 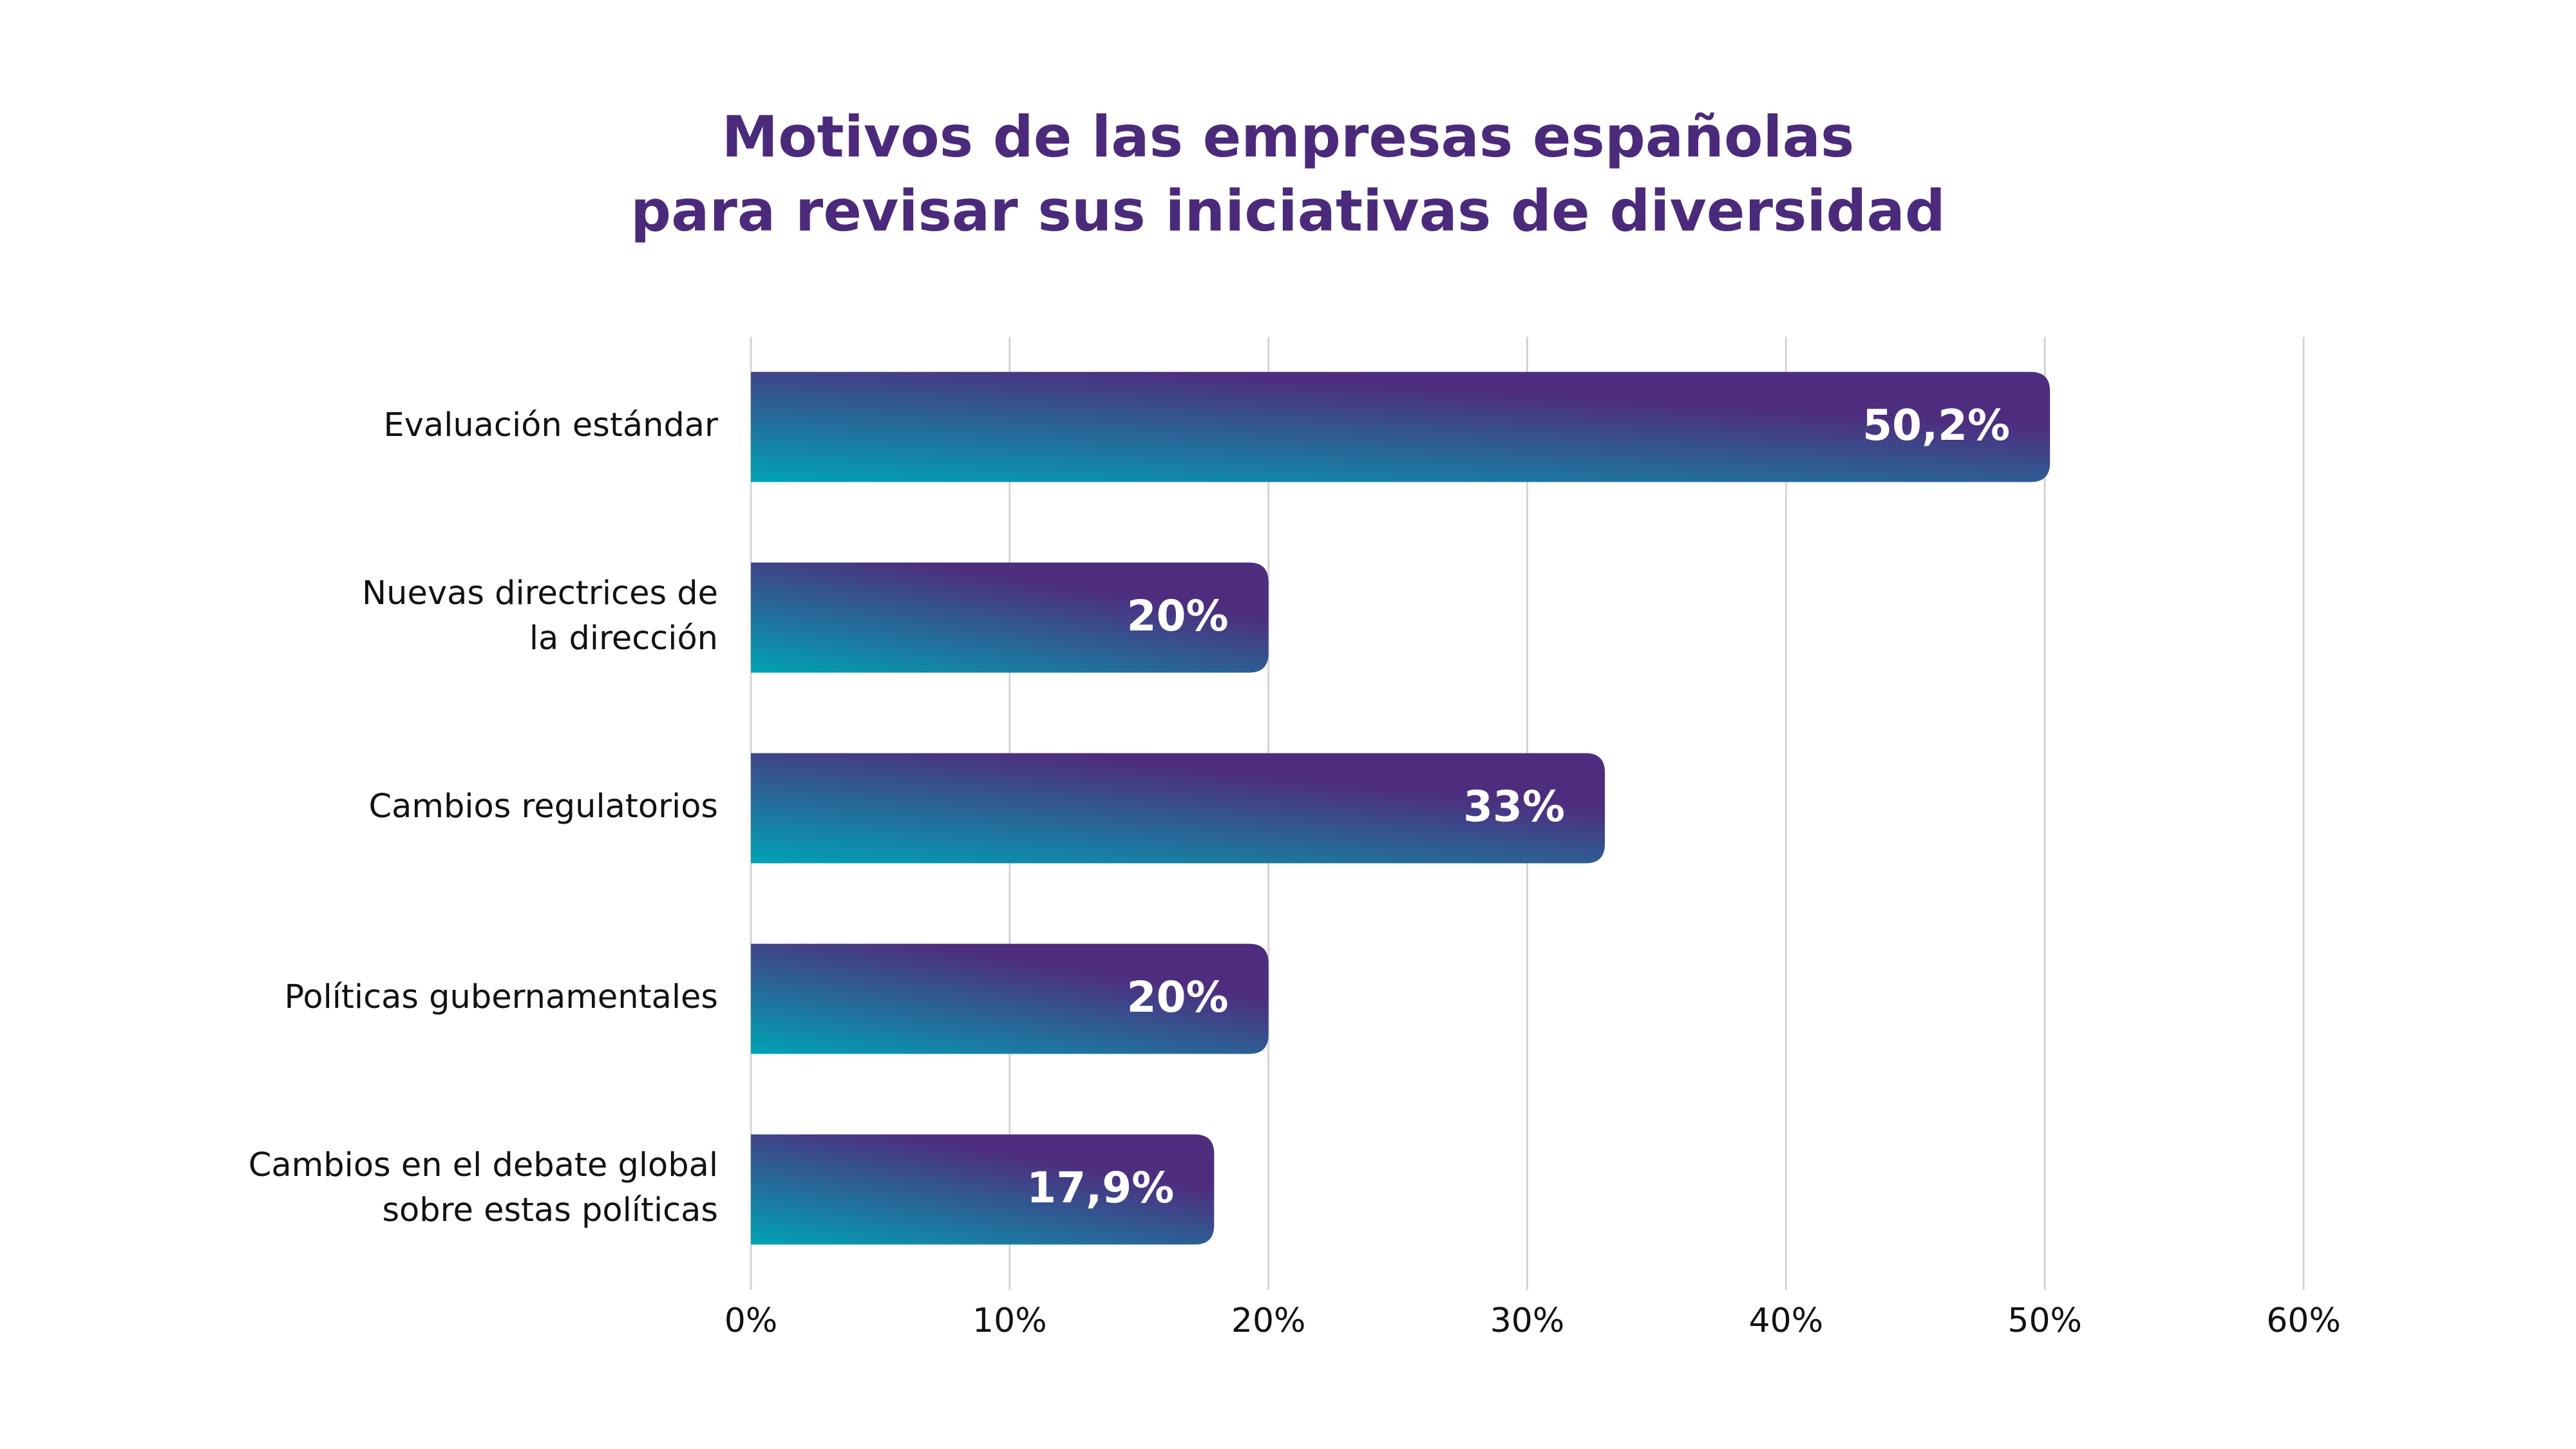 I want to click on y-tick-label: la dirección, so click(x=623, y=639).